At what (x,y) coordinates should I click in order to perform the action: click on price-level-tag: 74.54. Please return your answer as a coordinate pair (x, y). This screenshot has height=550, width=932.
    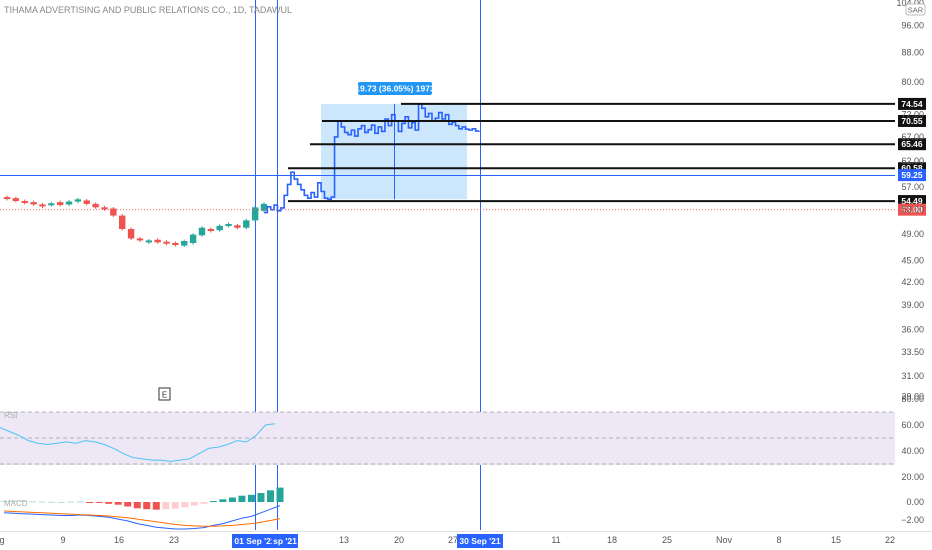
    Looking at the image, I should click on (912, 104).